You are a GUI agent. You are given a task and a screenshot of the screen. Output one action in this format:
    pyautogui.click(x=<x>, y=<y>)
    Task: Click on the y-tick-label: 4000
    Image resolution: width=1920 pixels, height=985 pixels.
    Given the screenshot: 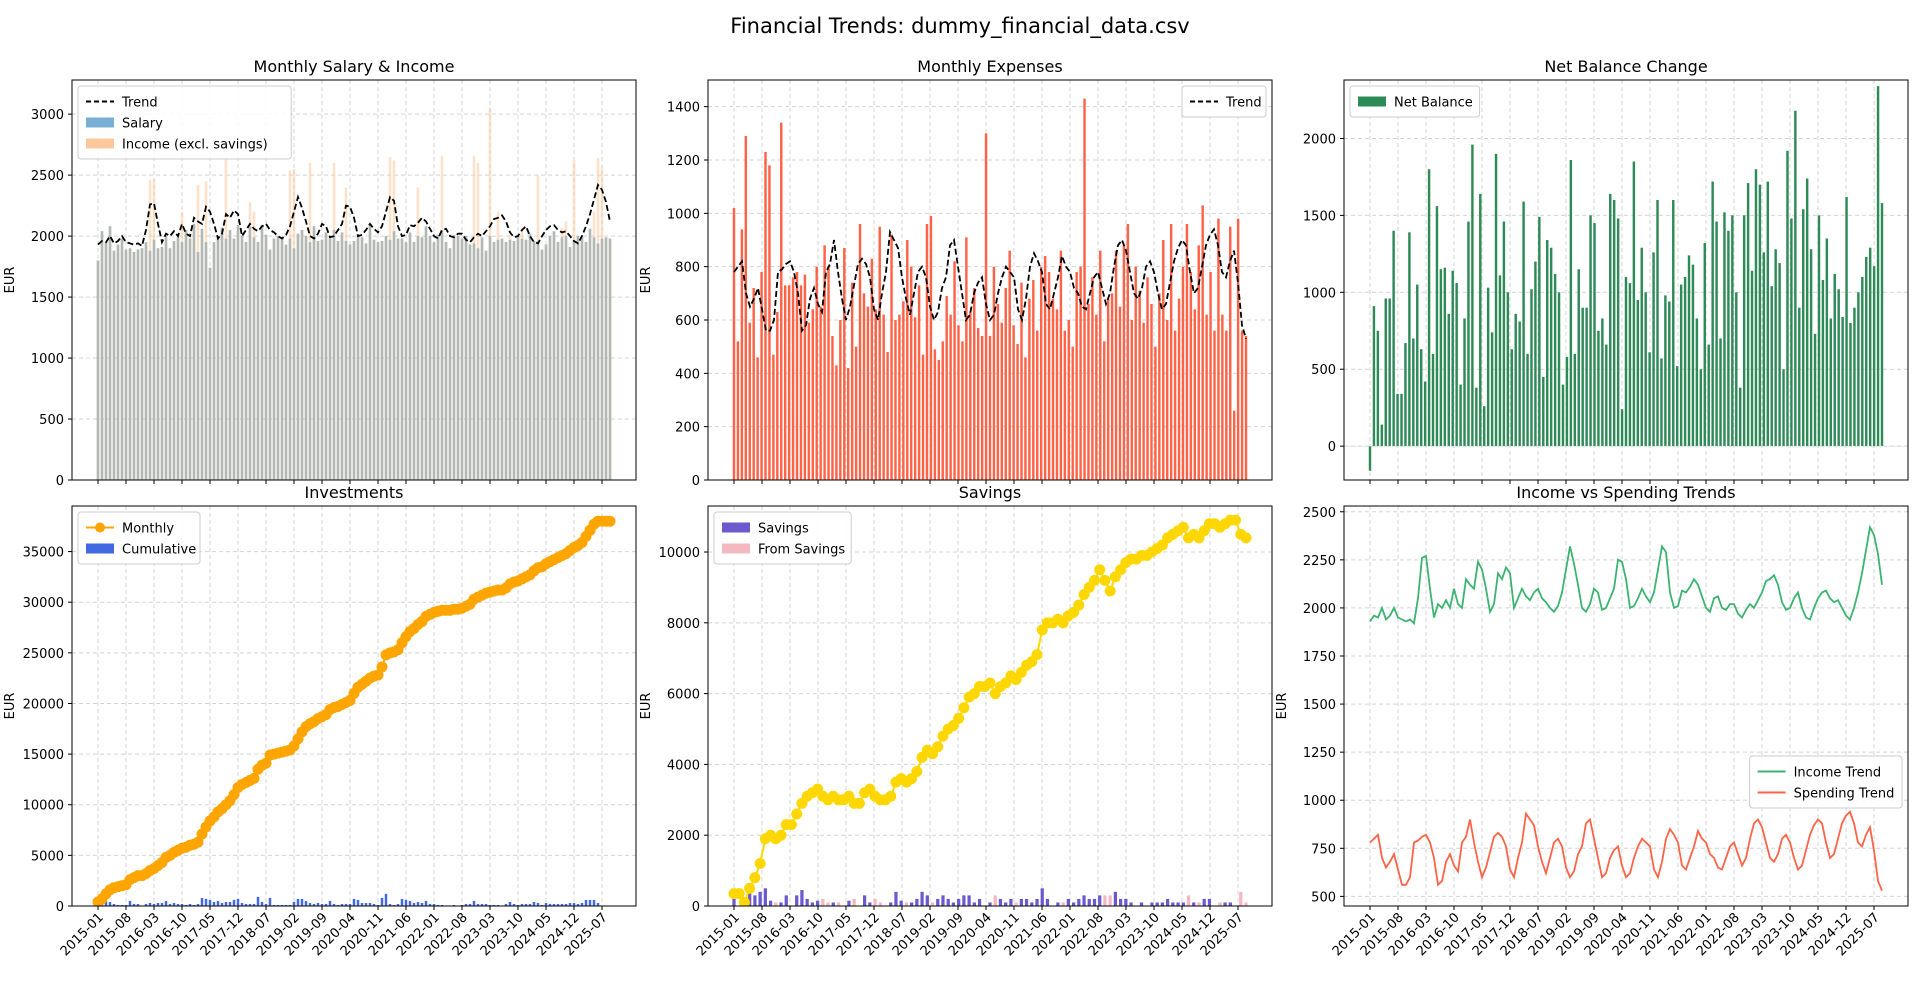 What is the action you would take?
    pyautogui.click(x=683, y=765)
    